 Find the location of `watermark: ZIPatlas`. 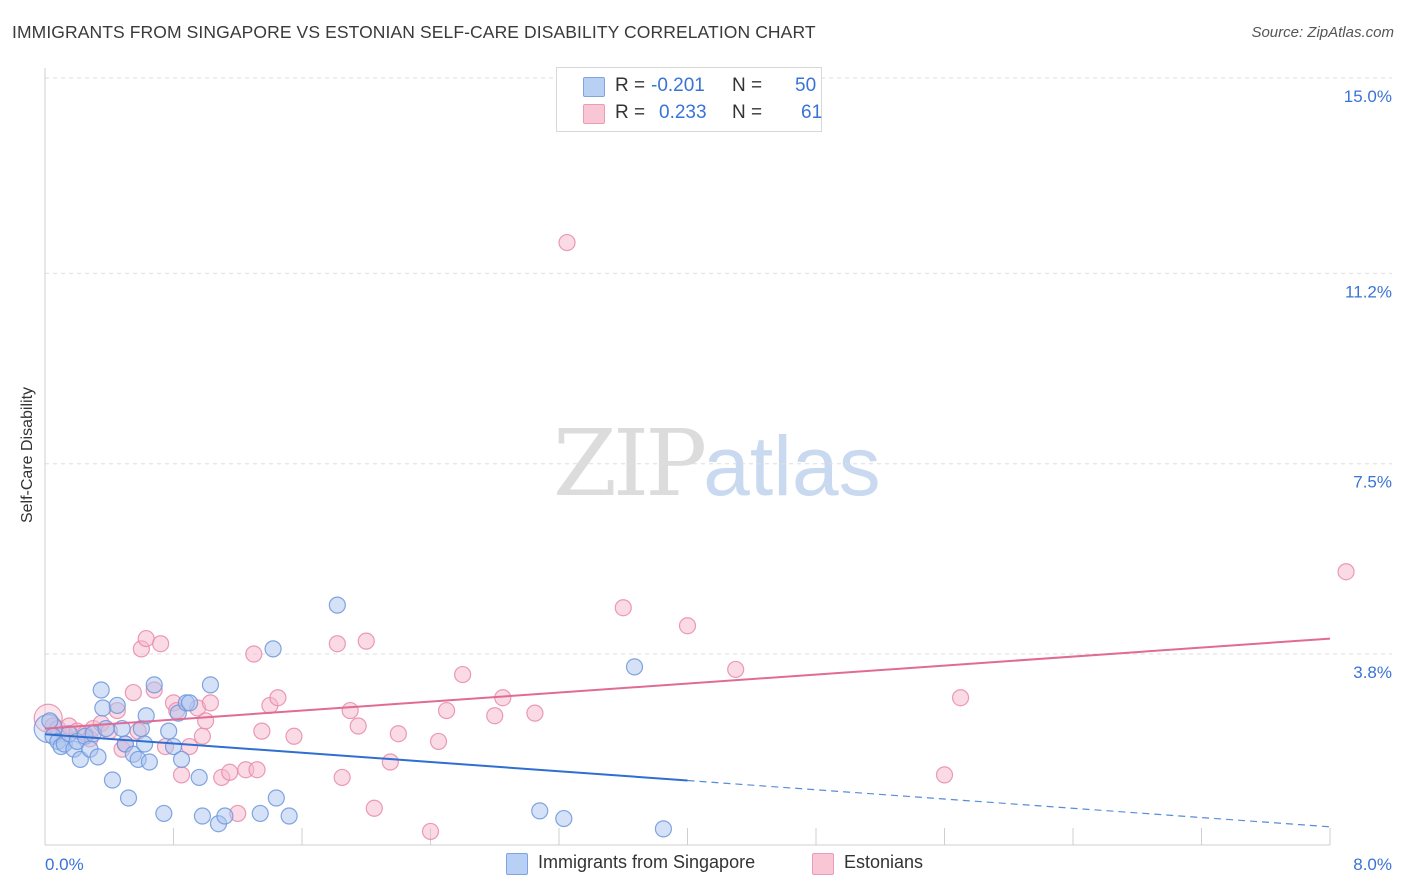

watermark: ZIPatlas is located at coordinates (717, 463).